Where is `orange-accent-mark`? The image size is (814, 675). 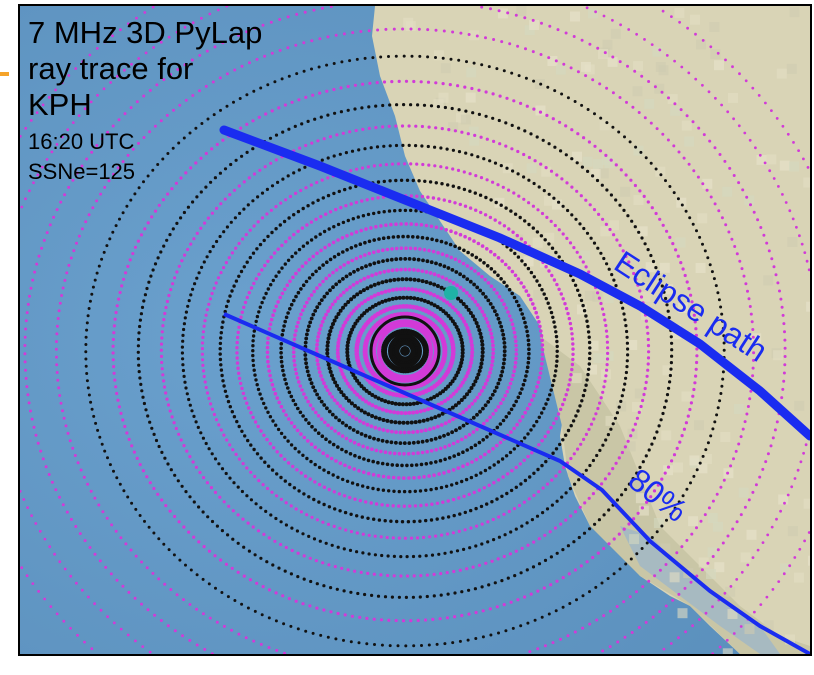
orange-accent-mark is located at coordinates (4, 74).